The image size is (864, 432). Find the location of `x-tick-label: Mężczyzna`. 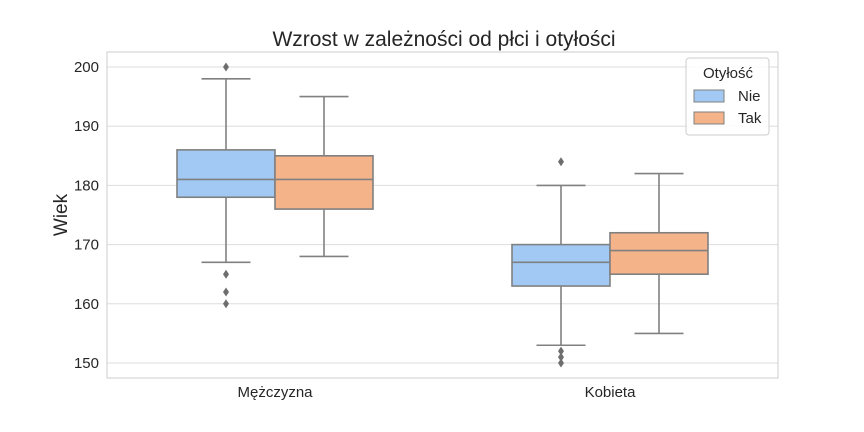

x-tick-label: Mężczyzna is located at coordinates (275, 392).